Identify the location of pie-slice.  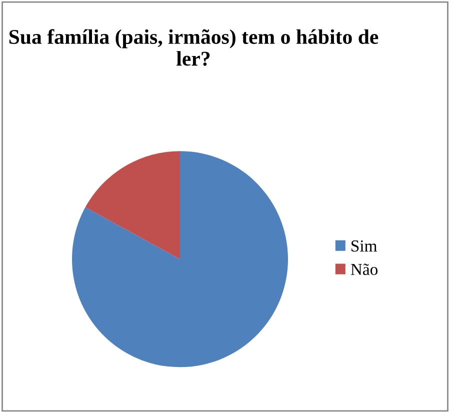
(132, 205).